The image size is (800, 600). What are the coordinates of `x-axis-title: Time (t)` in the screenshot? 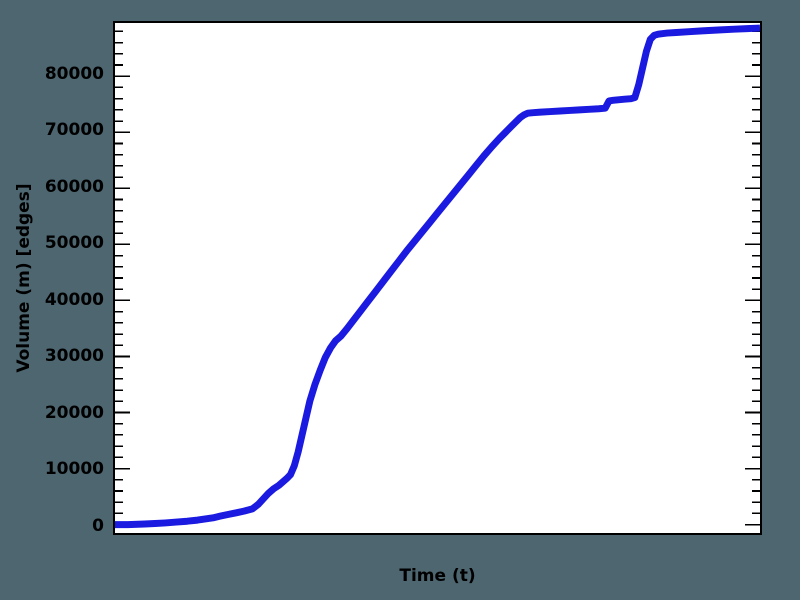 It's located at (437, 576).